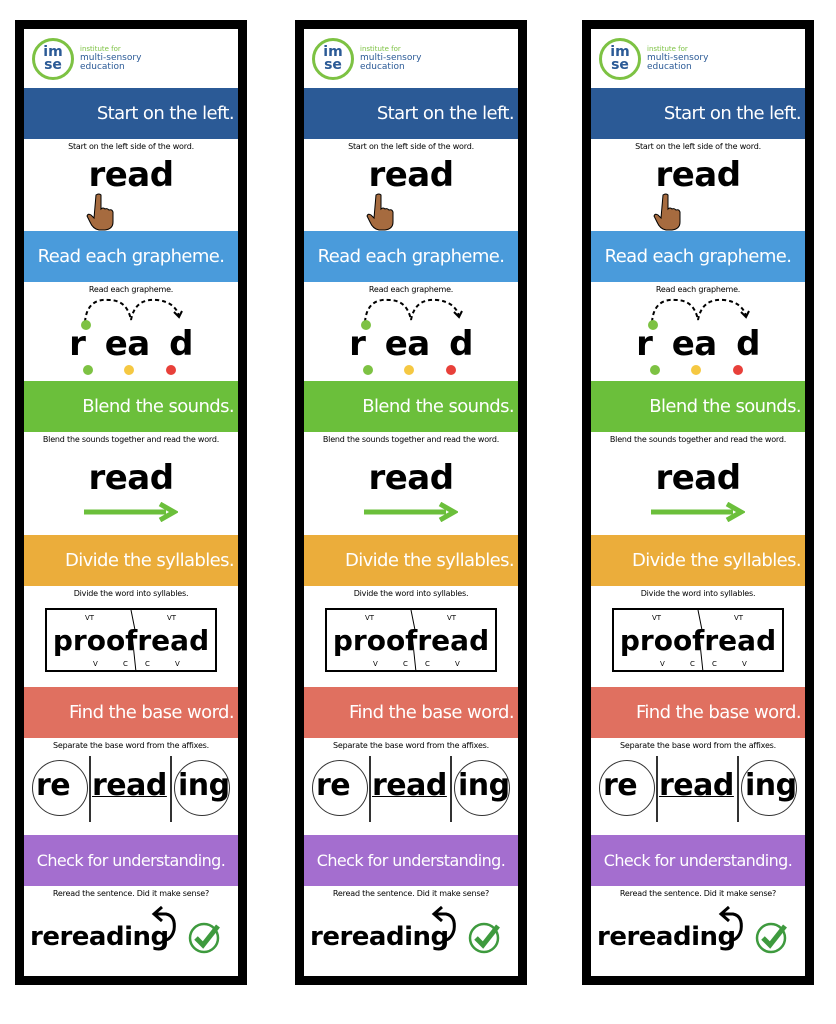  I want to click on start-dot, so click(86, 325).